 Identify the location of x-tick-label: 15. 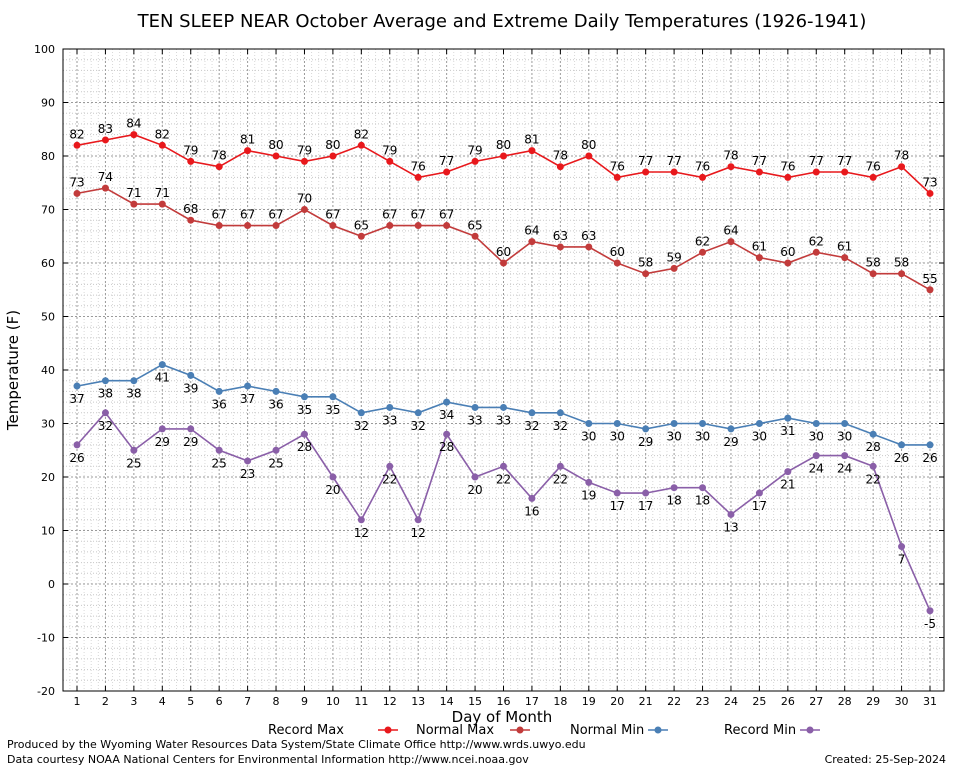
(475, 701).